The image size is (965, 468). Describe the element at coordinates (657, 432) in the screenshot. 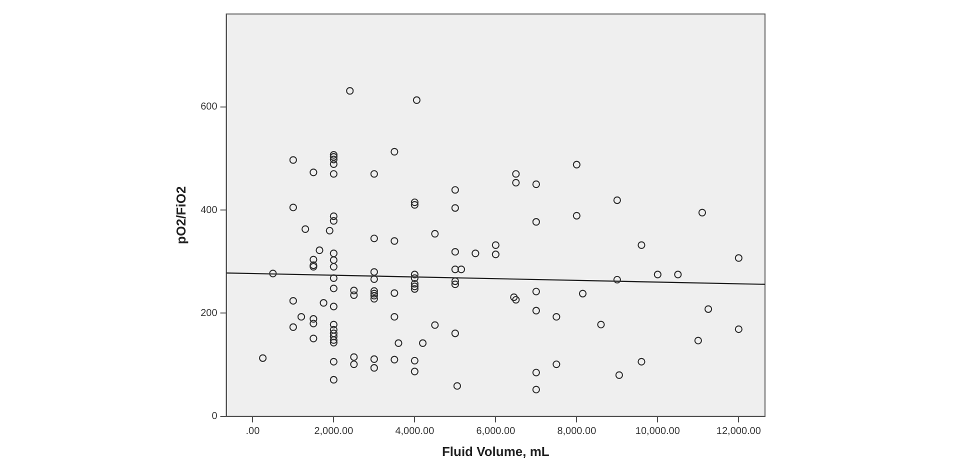

I see `x-tick-label: 10,000.00` at that location.